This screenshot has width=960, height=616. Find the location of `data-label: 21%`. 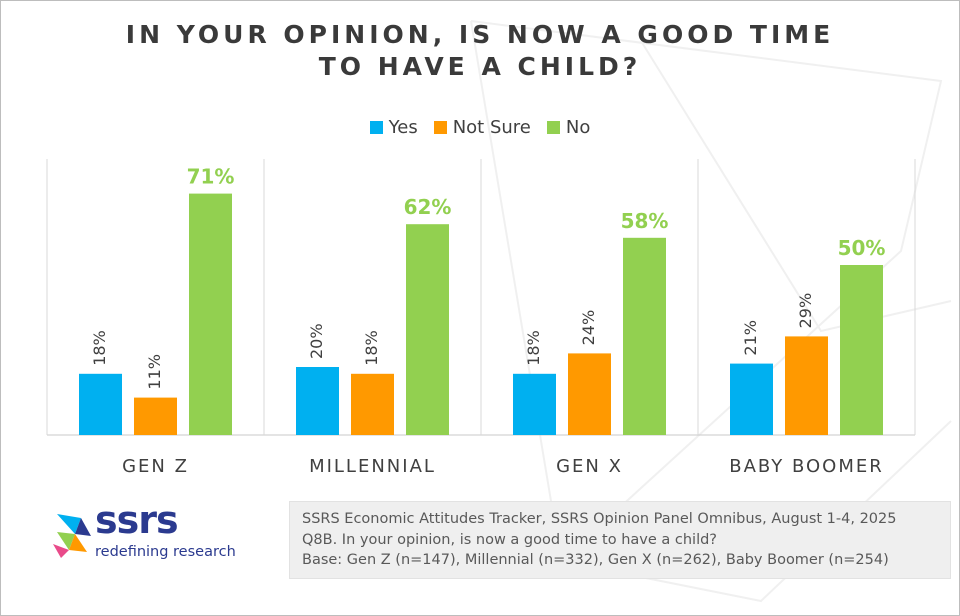

data-label: 21% is located at coordinates (750, 338).